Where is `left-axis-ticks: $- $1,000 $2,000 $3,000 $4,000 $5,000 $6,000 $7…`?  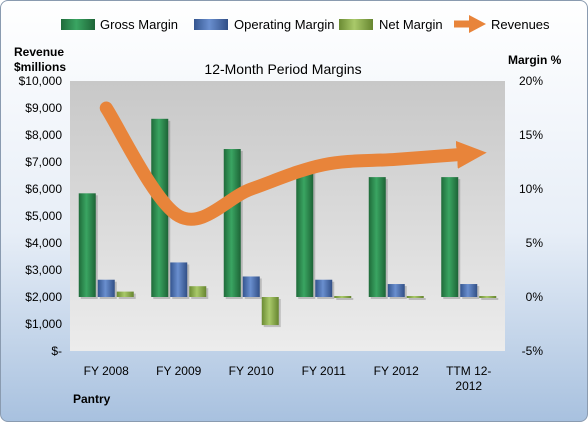 left-axis-ticks: $- $1,000 $2,000 $3,000 $4,000 $5,000 $6,000 $7… is located at coordinates (41, 216).